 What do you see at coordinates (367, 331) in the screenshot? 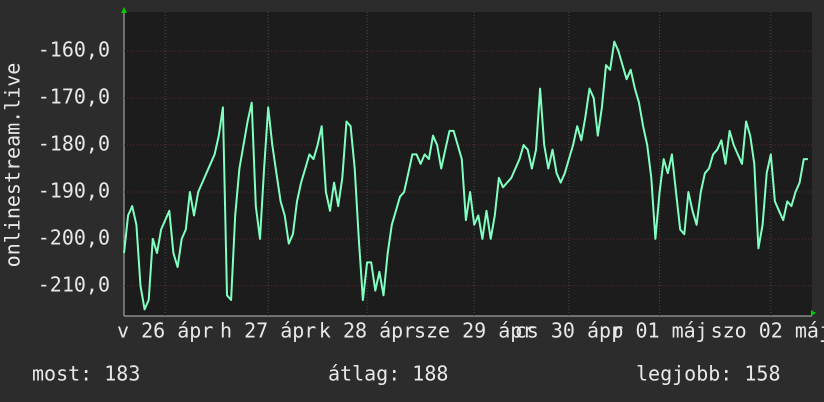
I see `x-tick-label: k 28 ápr` at bounding box center [367, 331].